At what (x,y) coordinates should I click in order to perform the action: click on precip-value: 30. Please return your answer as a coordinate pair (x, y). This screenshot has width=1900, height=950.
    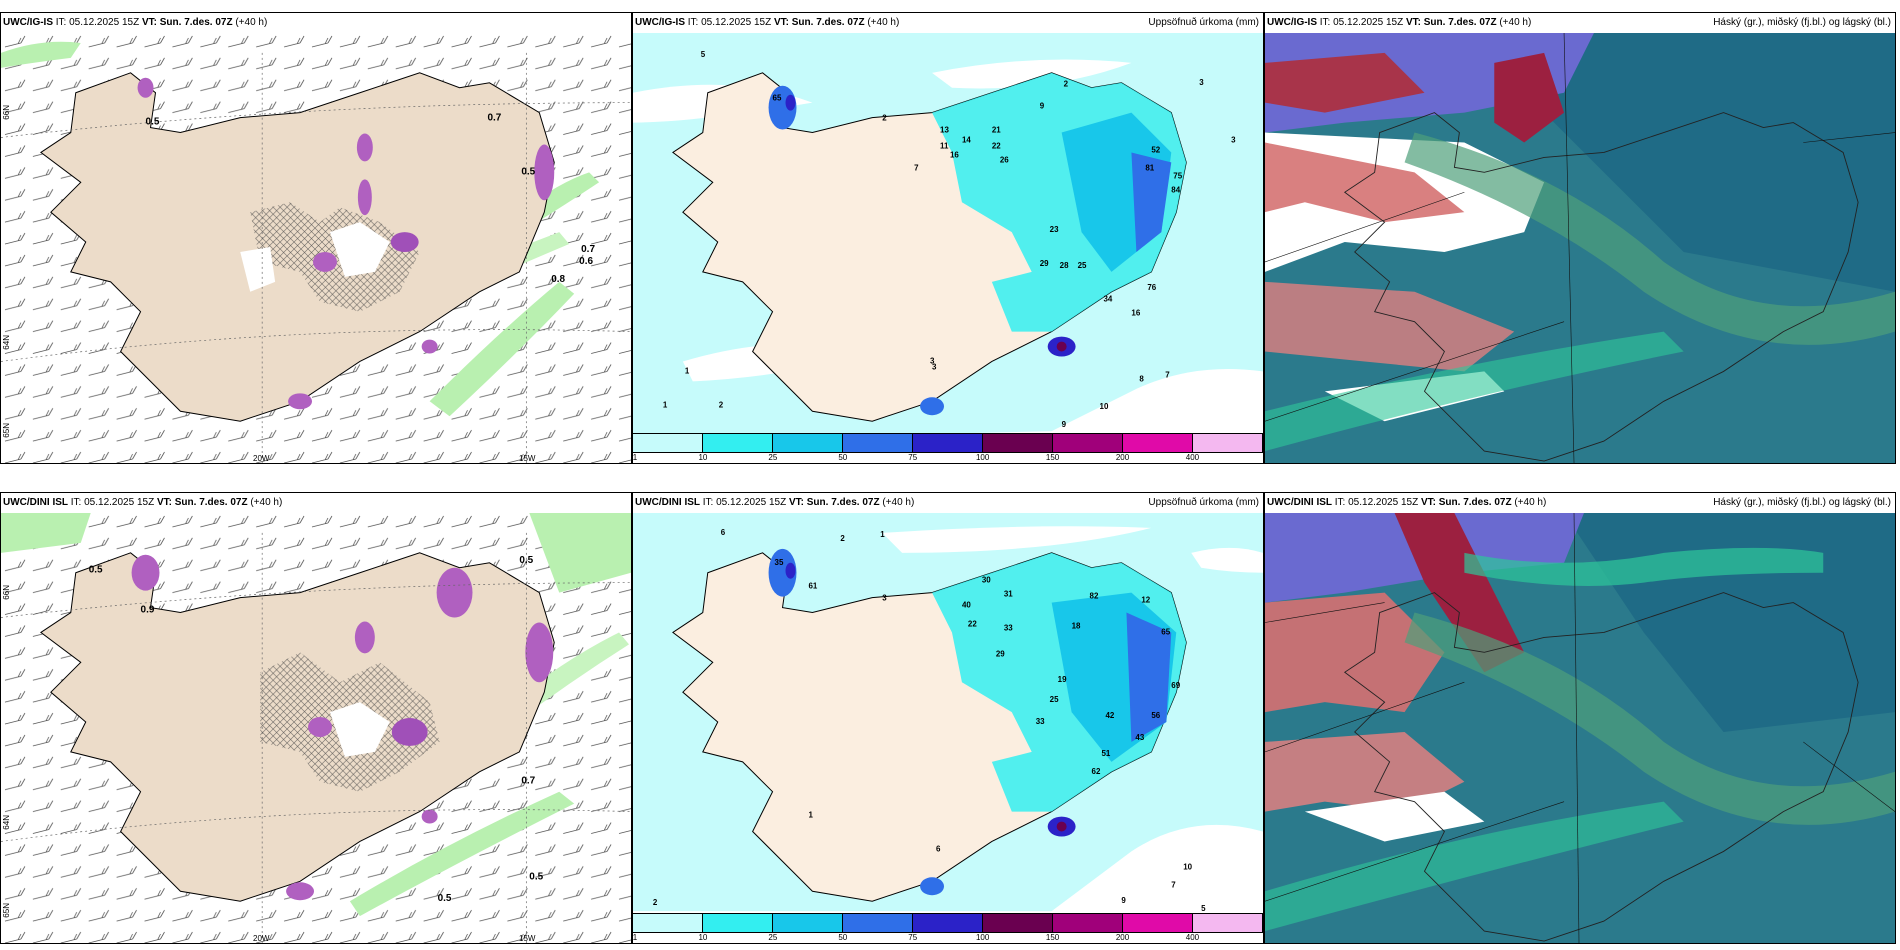
    Looking at the image, I should click on (986, 580).